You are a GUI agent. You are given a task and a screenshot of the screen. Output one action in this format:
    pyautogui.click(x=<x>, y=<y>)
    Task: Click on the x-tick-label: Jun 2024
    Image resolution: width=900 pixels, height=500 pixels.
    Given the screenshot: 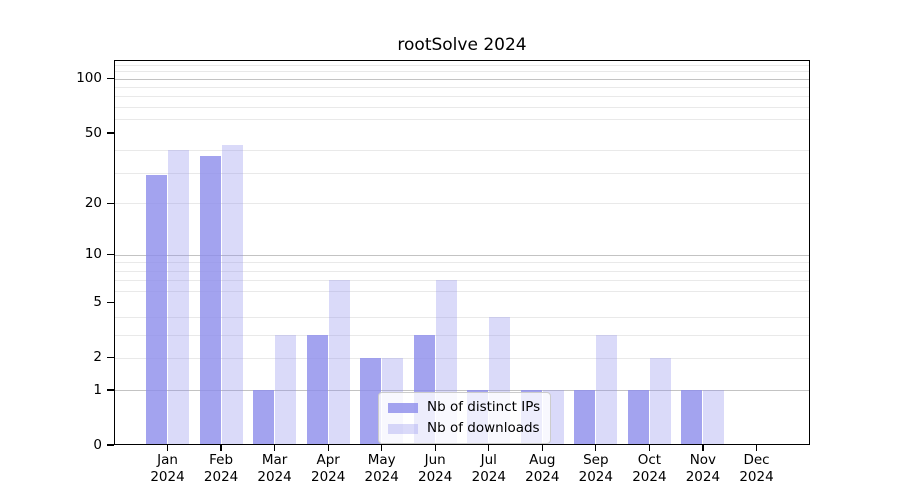 What is the action you would take?
    pyautogui.click(x=435, y=468)
    